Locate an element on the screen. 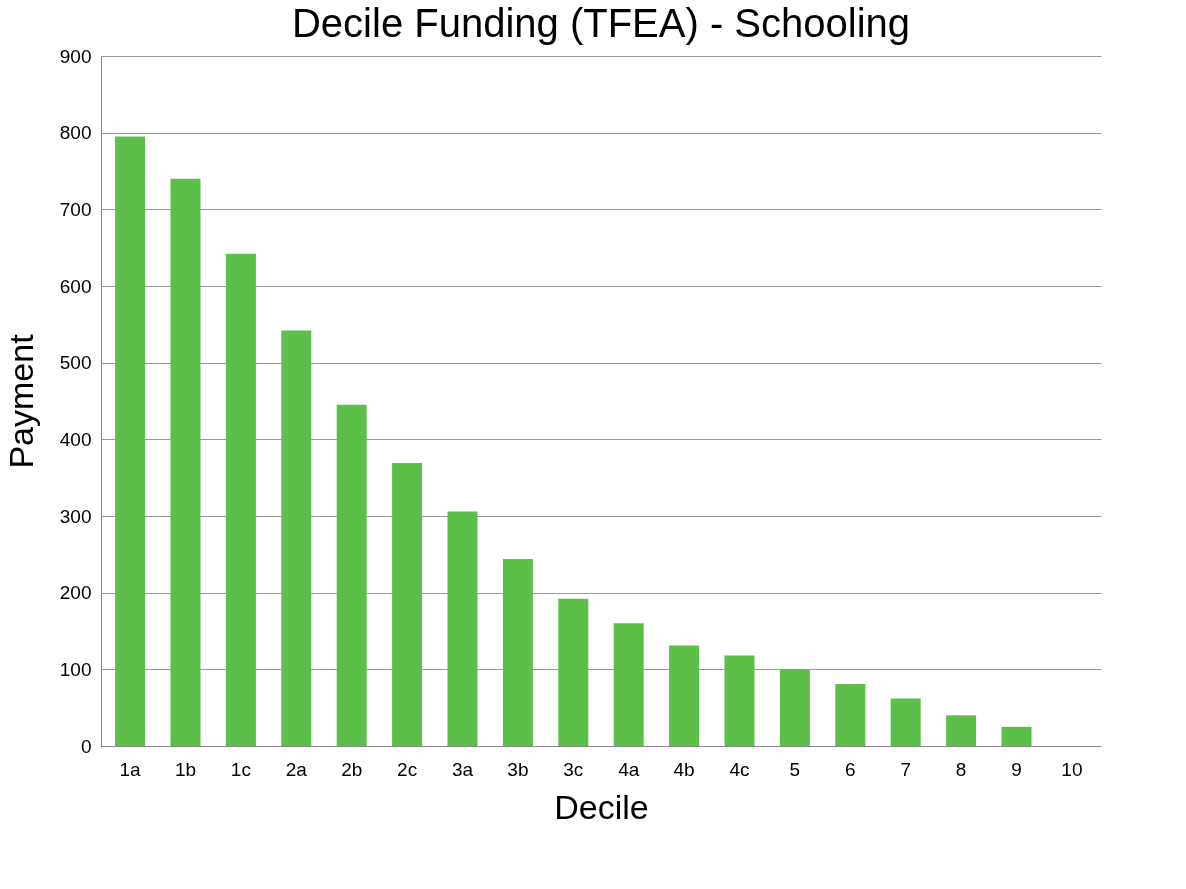 This screenshot has height=889, width=1186. x-tick-label: 8 is located at coordinates (961, 769).